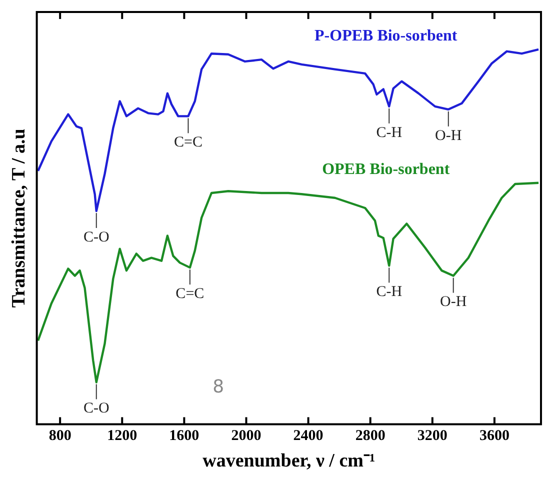 The image size is (543, 481). I want to click on series-label: OPEB Bio-sorbent, so click(386, 169).